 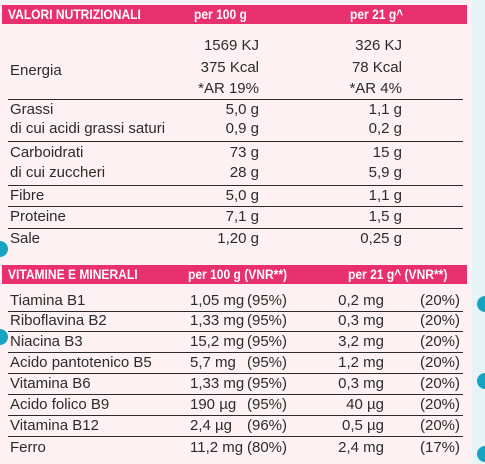 What do you see at coordinates (27, 195) in the screenshot?
I see `row-label: Fibre` at bounding box center [27, 195].